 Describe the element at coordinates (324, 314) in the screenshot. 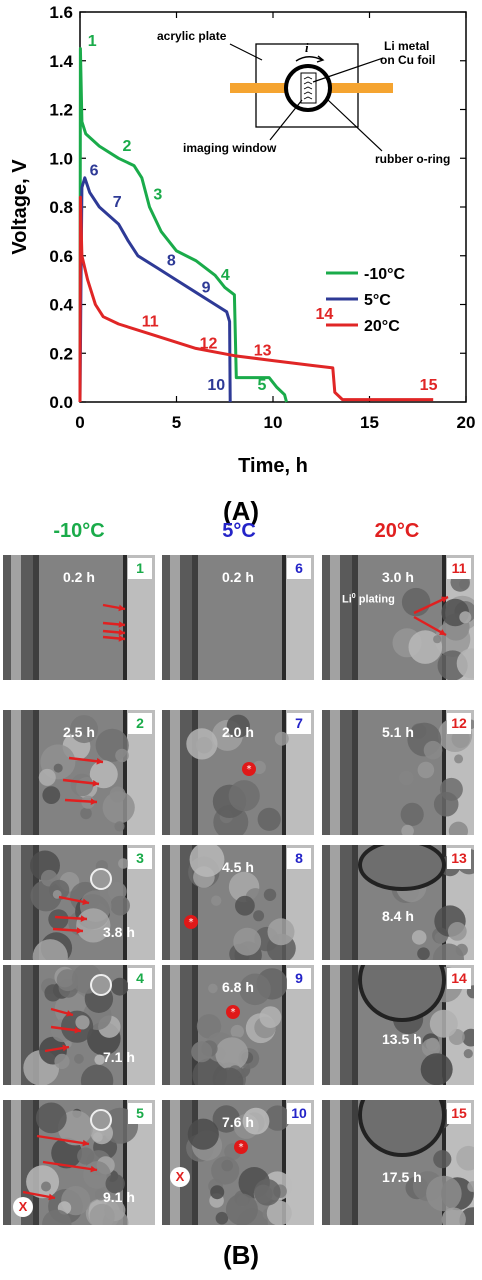

I see `point-label: 14` at that location.